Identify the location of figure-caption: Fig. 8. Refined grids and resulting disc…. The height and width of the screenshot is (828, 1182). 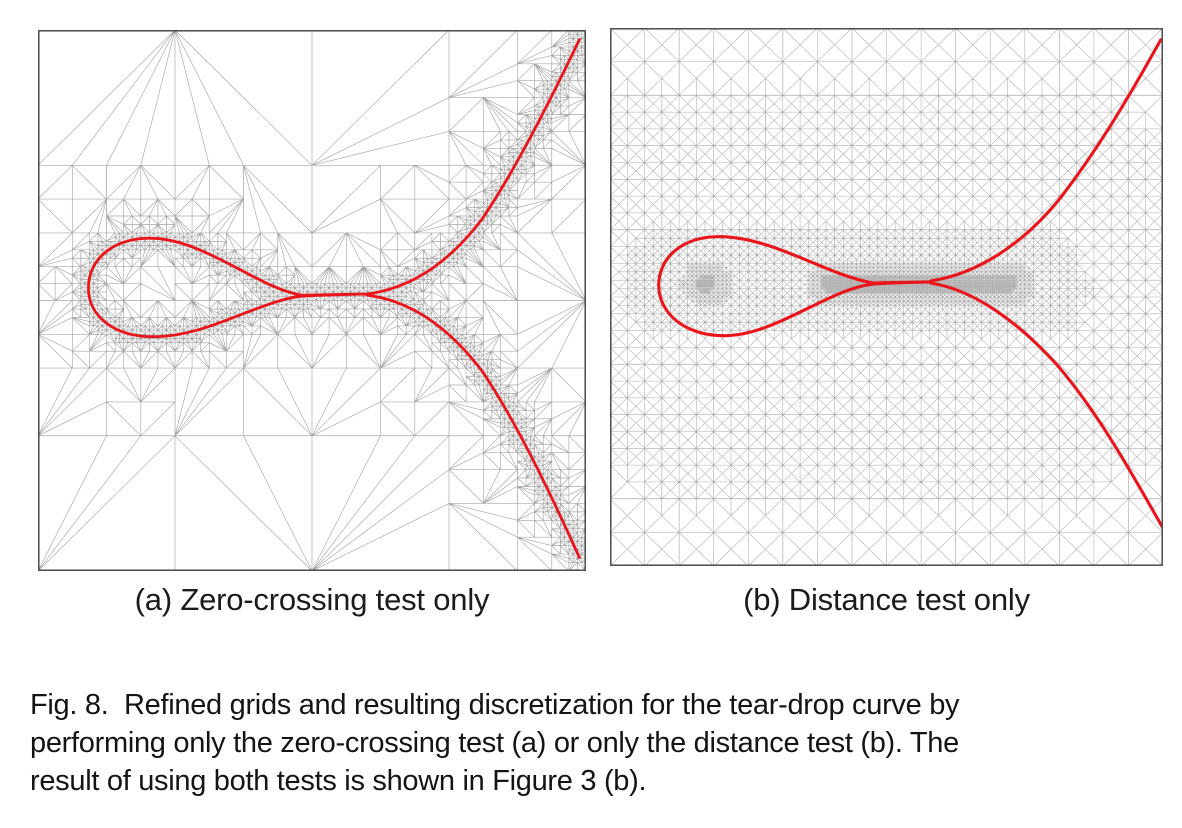
(595, 743).